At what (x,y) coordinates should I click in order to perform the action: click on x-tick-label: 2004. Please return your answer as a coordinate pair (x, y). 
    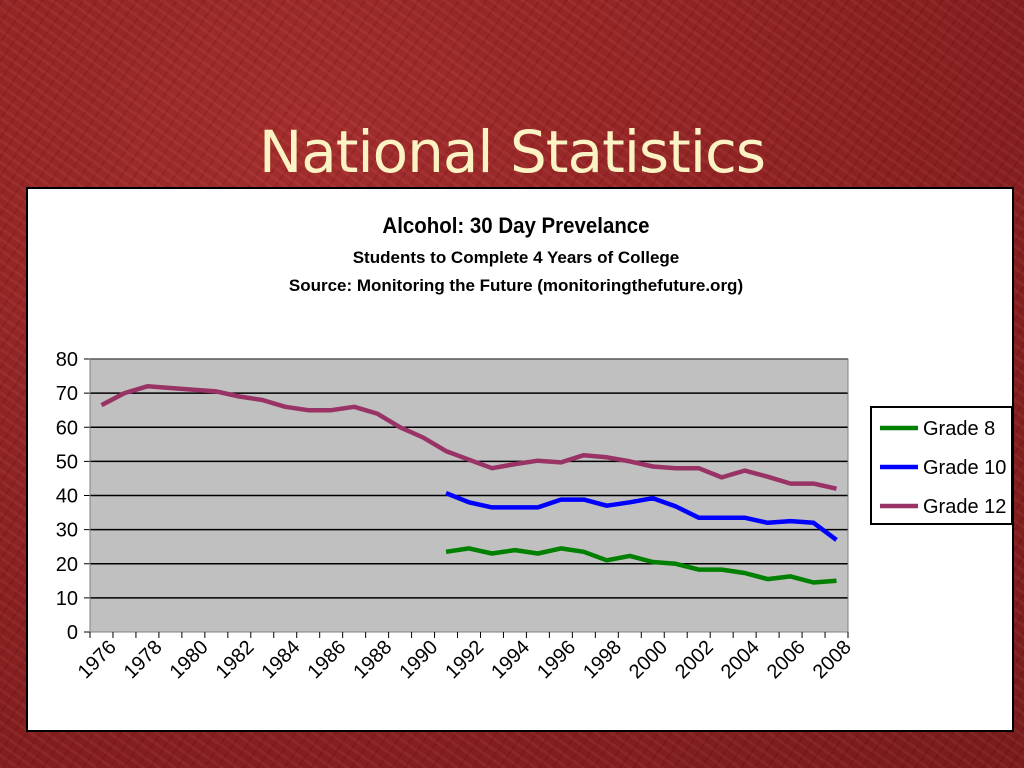
    Looking at the image, I should click on (740, 659).